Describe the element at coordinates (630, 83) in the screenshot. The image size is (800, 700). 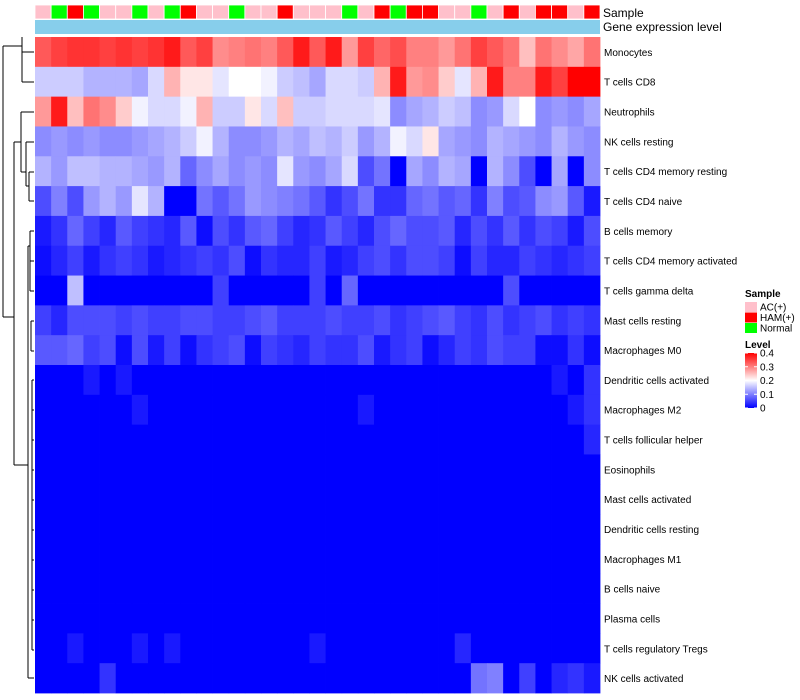
I see `row-label: T cells CD8` at that location.